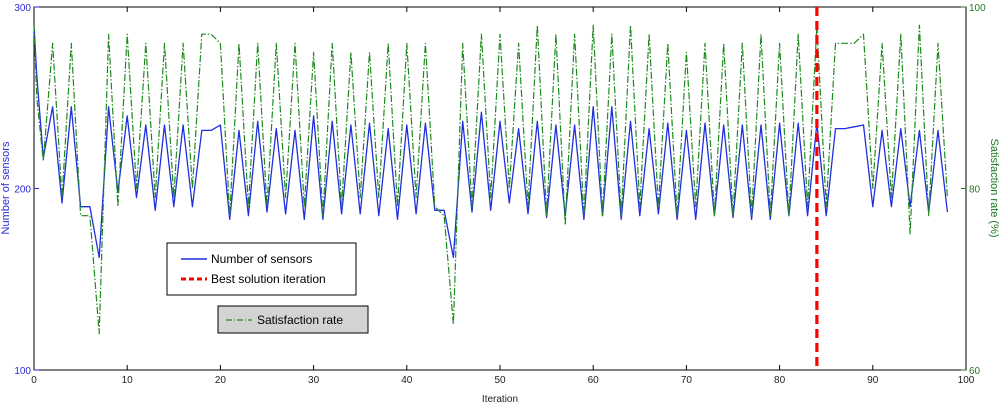 The height and width of the screenshot is (405, 1000). Describe the element at coordinates (22, 8) in the screenshot. I see `y-tick-label-left: 300` at that location.